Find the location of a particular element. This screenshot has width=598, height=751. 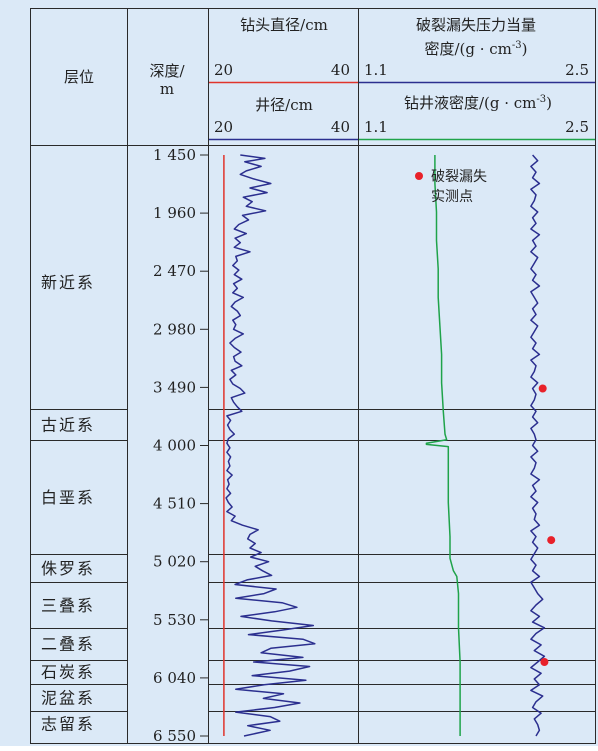

hole-diameter-line is located at coordinates (270, 445).